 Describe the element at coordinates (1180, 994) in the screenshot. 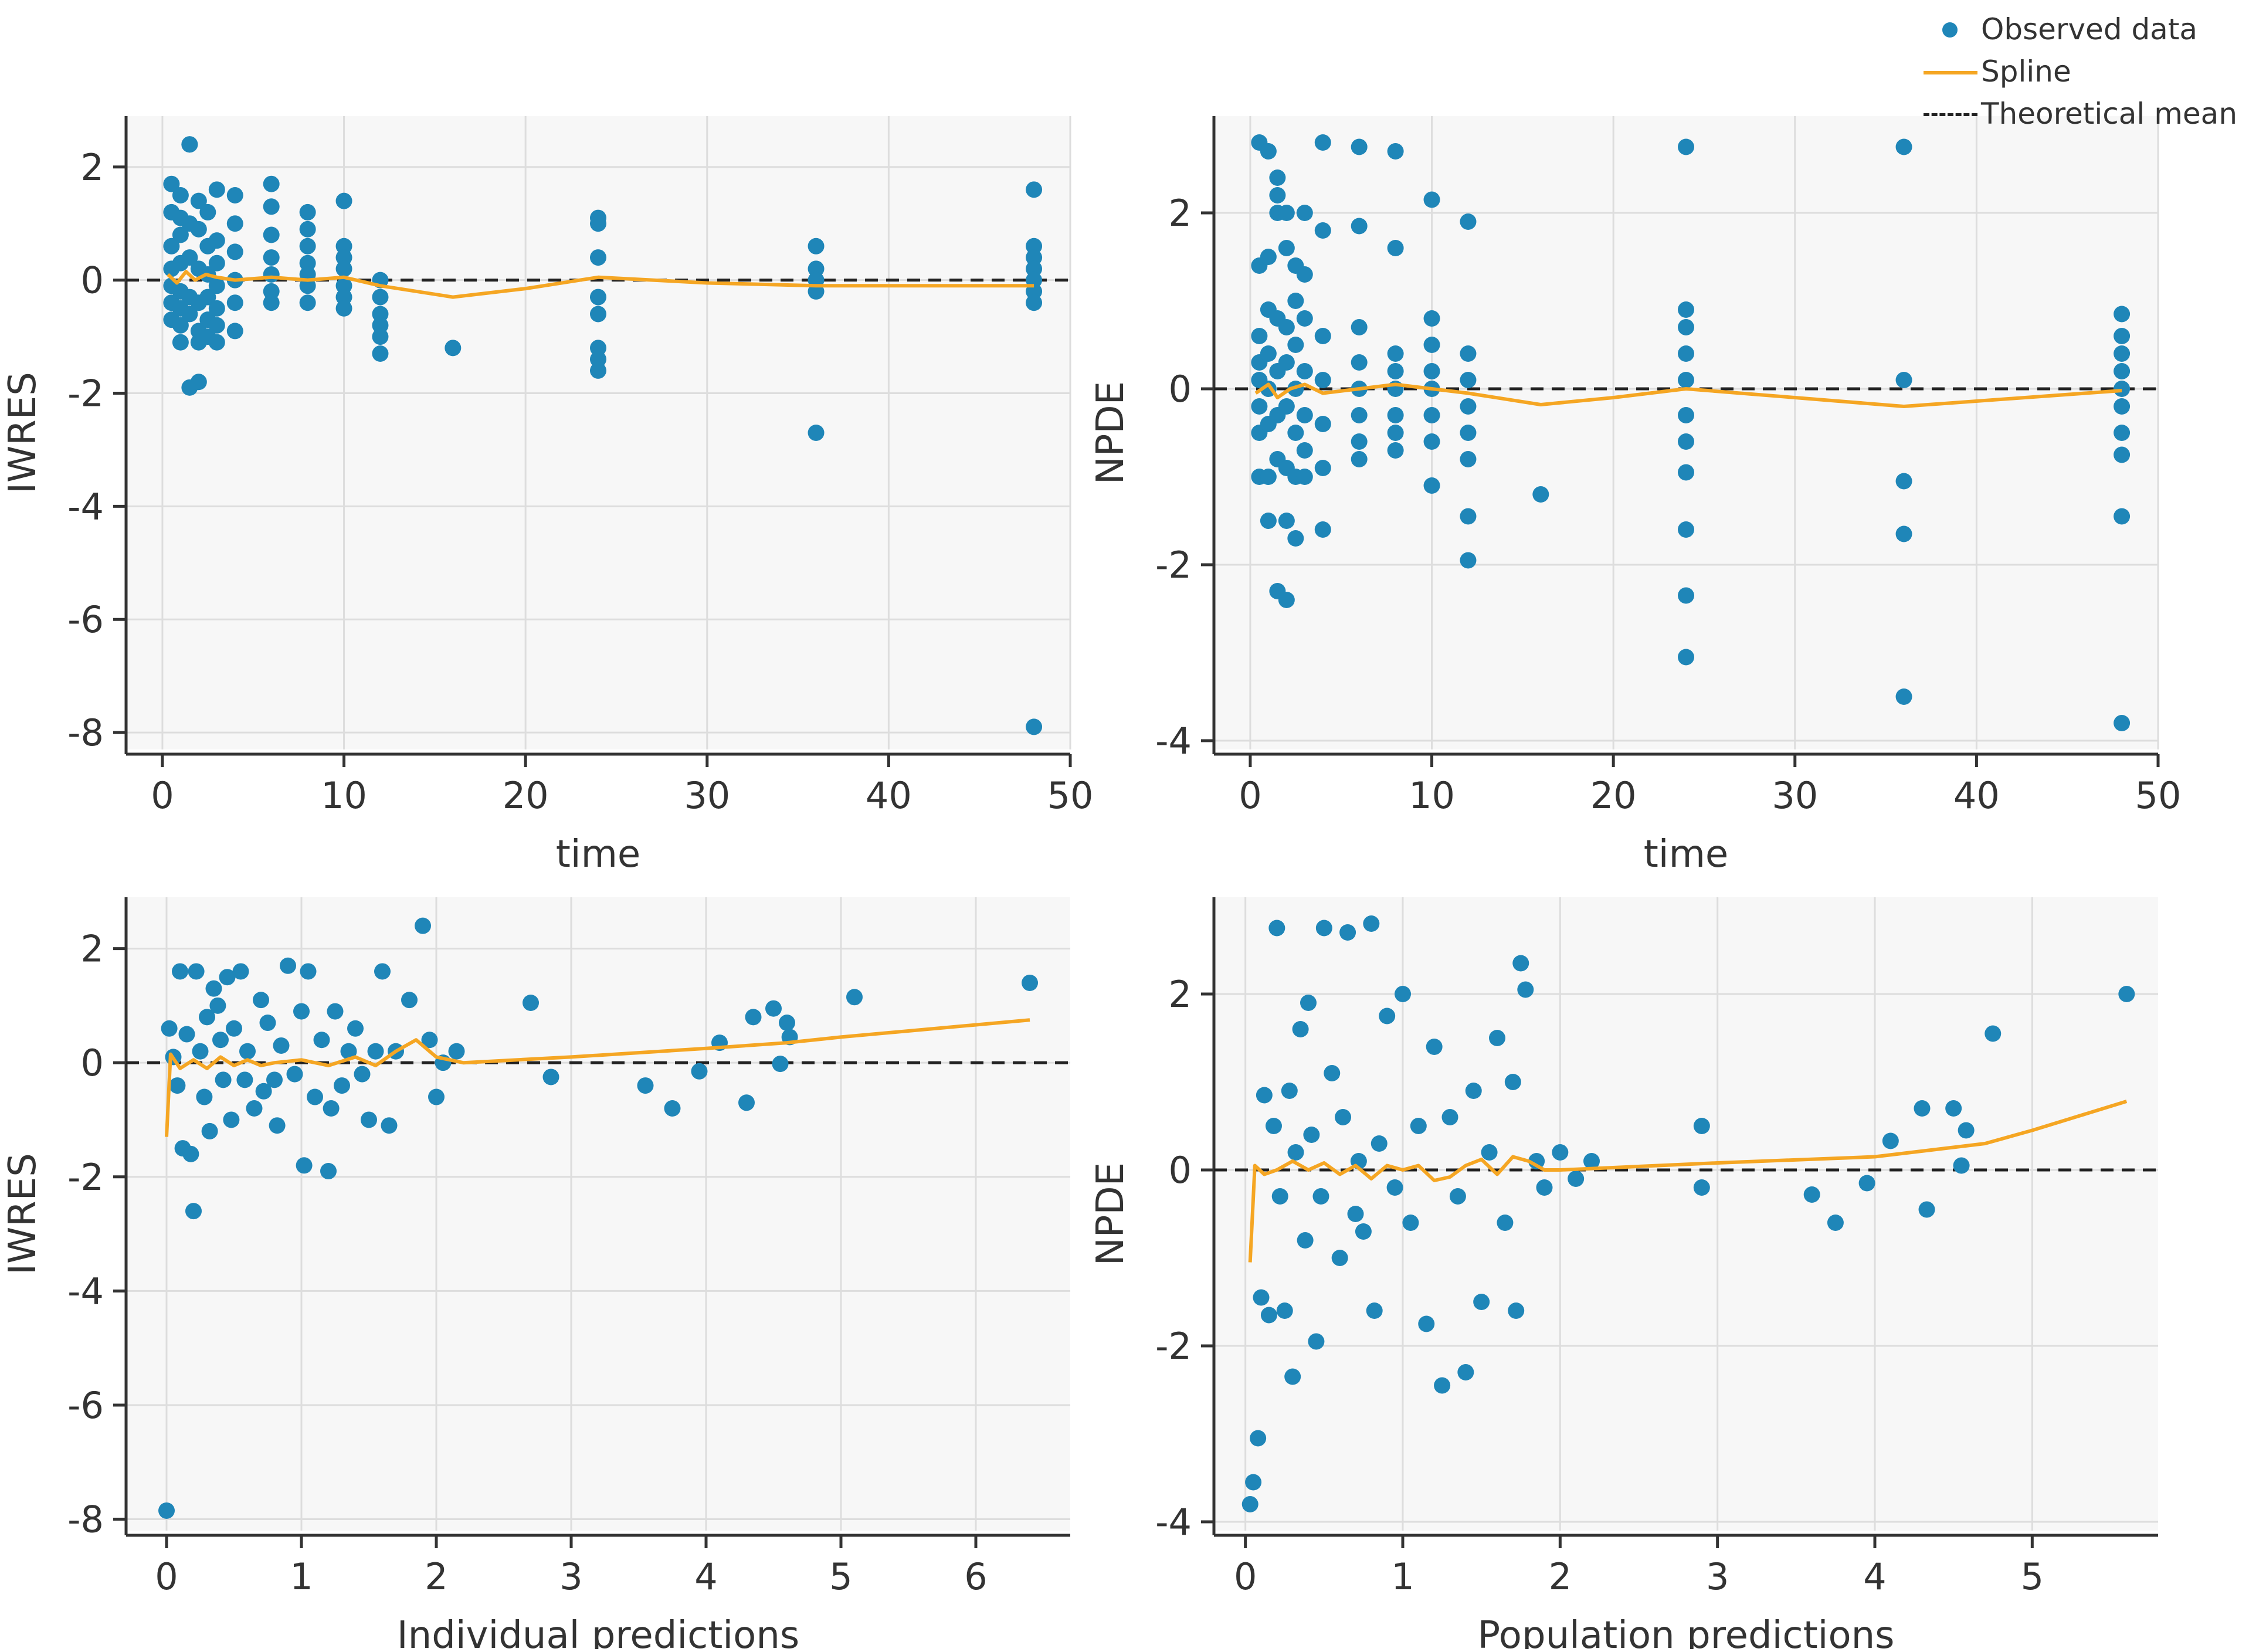

I see `y-tick-label: 2` at that location.